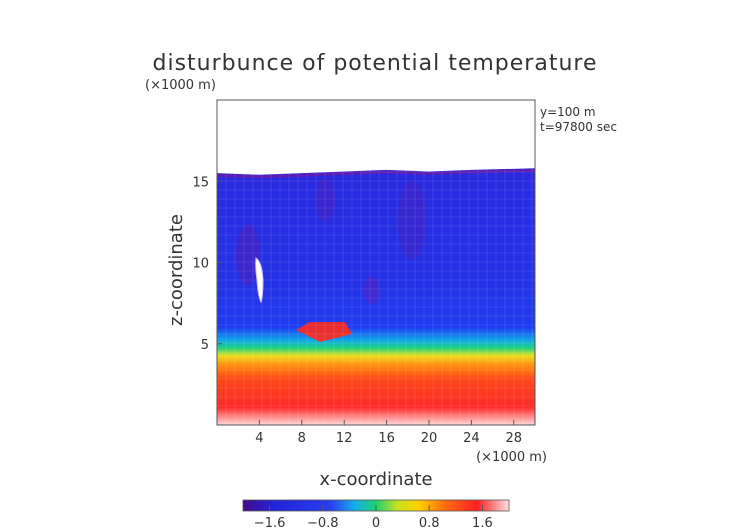 This screenshot has width=752, height=532. Describe the element at coordinates (386, 438) in the screenshot. I see `x-tick-label: 16` at that location.